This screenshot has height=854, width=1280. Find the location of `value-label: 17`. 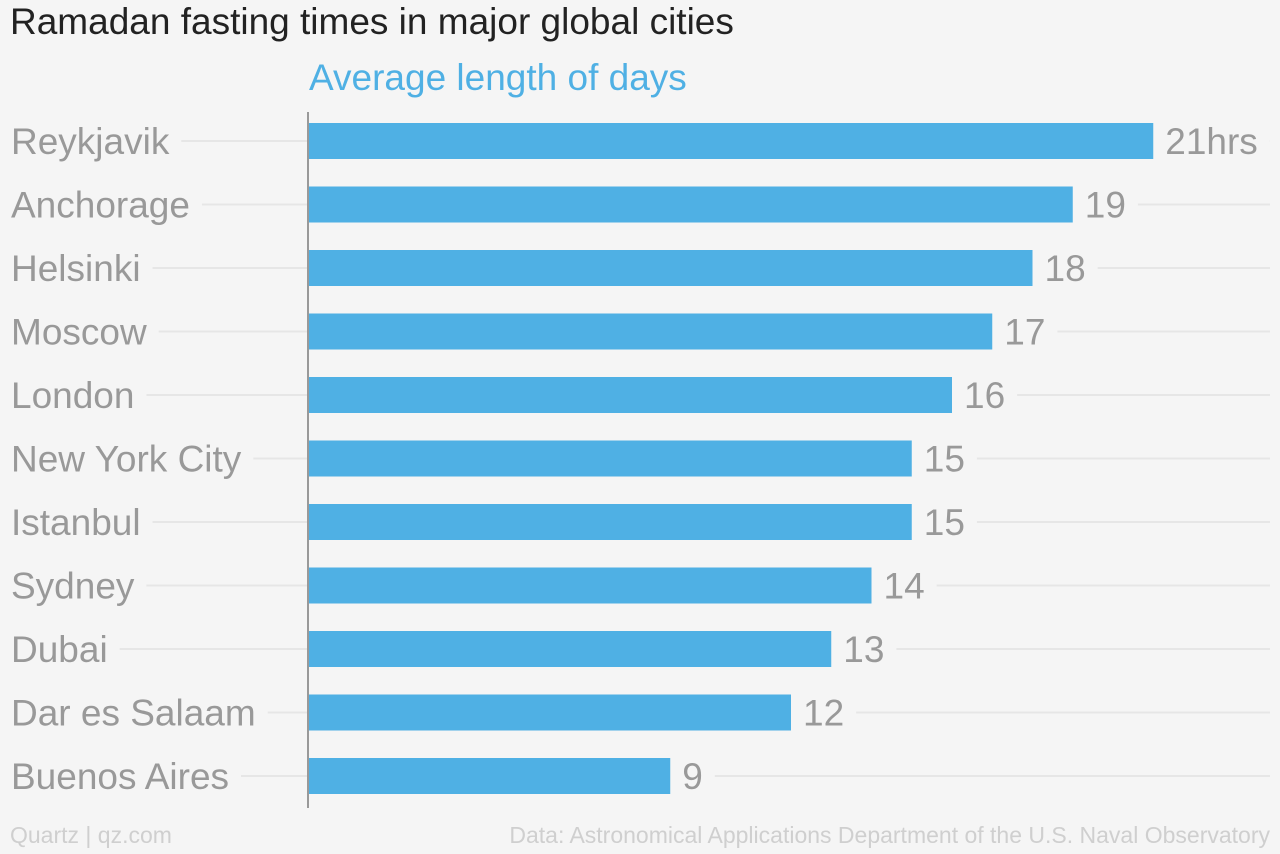

value-label: 17 is located at coordinates (1024, 332).